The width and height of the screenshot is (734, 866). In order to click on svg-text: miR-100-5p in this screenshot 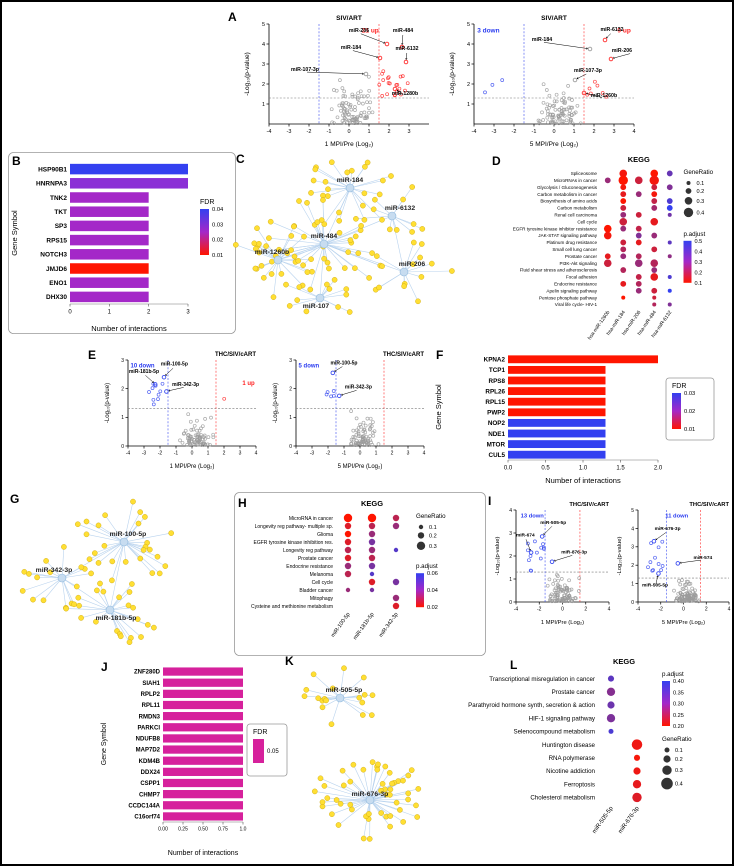, I will do `click(344, 363)`.